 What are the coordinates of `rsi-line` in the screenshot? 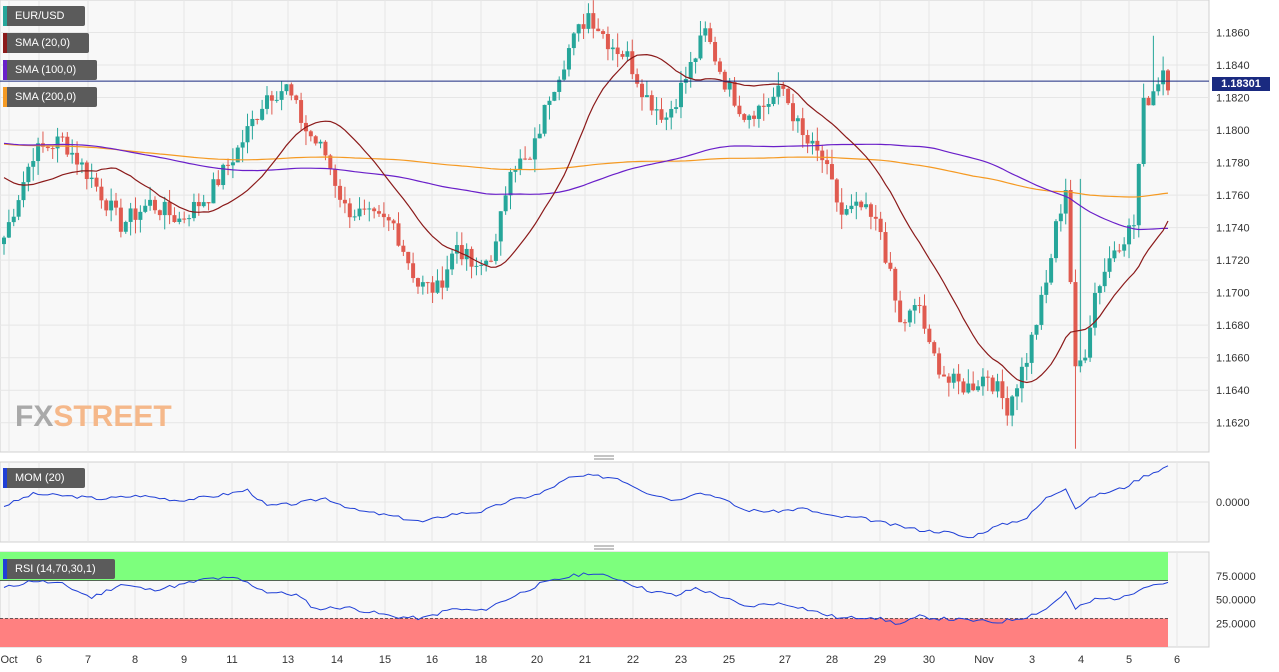 It's located at (586, 598).